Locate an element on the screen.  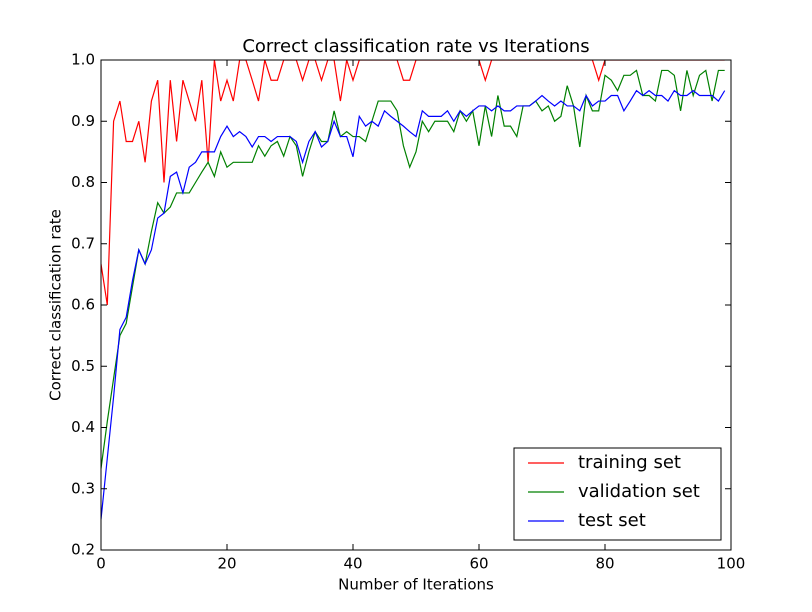
y-tick-label: 0.3 is located at coordinates (83, 488).